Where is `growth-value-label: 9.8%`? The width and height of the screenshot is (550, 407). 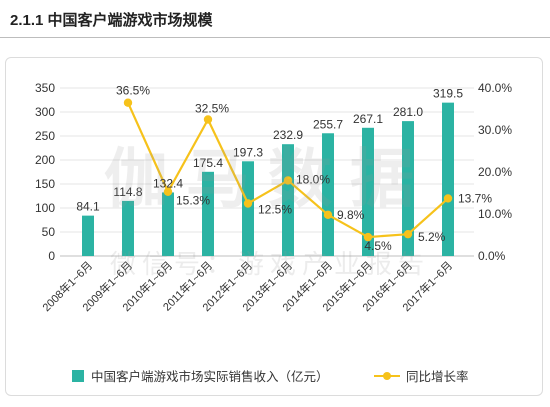
growth-value-label: 9.8% is located at coordinates (351, 215).